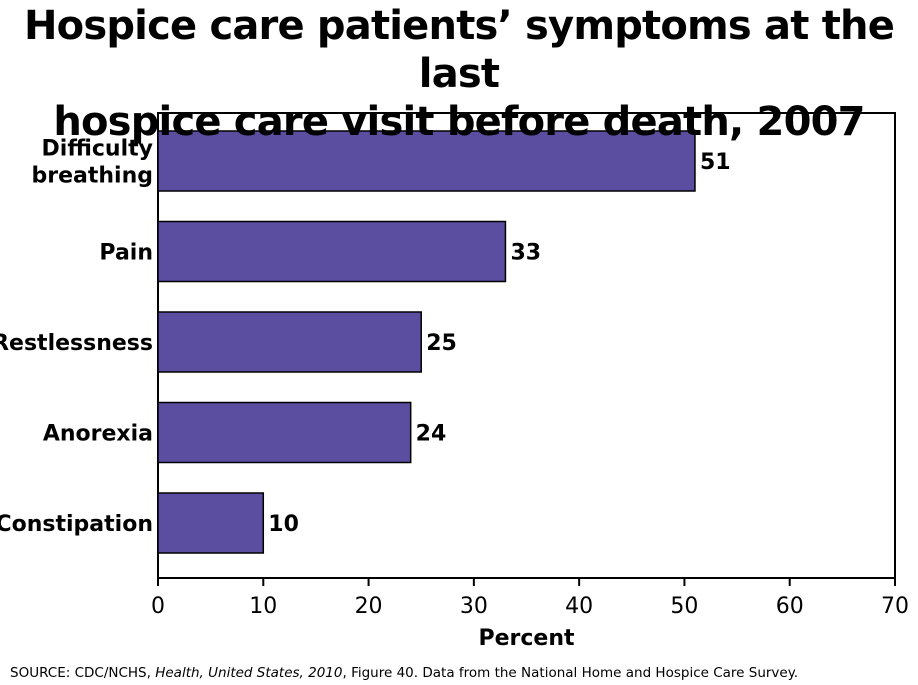 The image size is (918, 685). What do you see at coordinates (715, 162) in the screenshot?
I see `data-label-0: 51` at bounding box center [715, 162].